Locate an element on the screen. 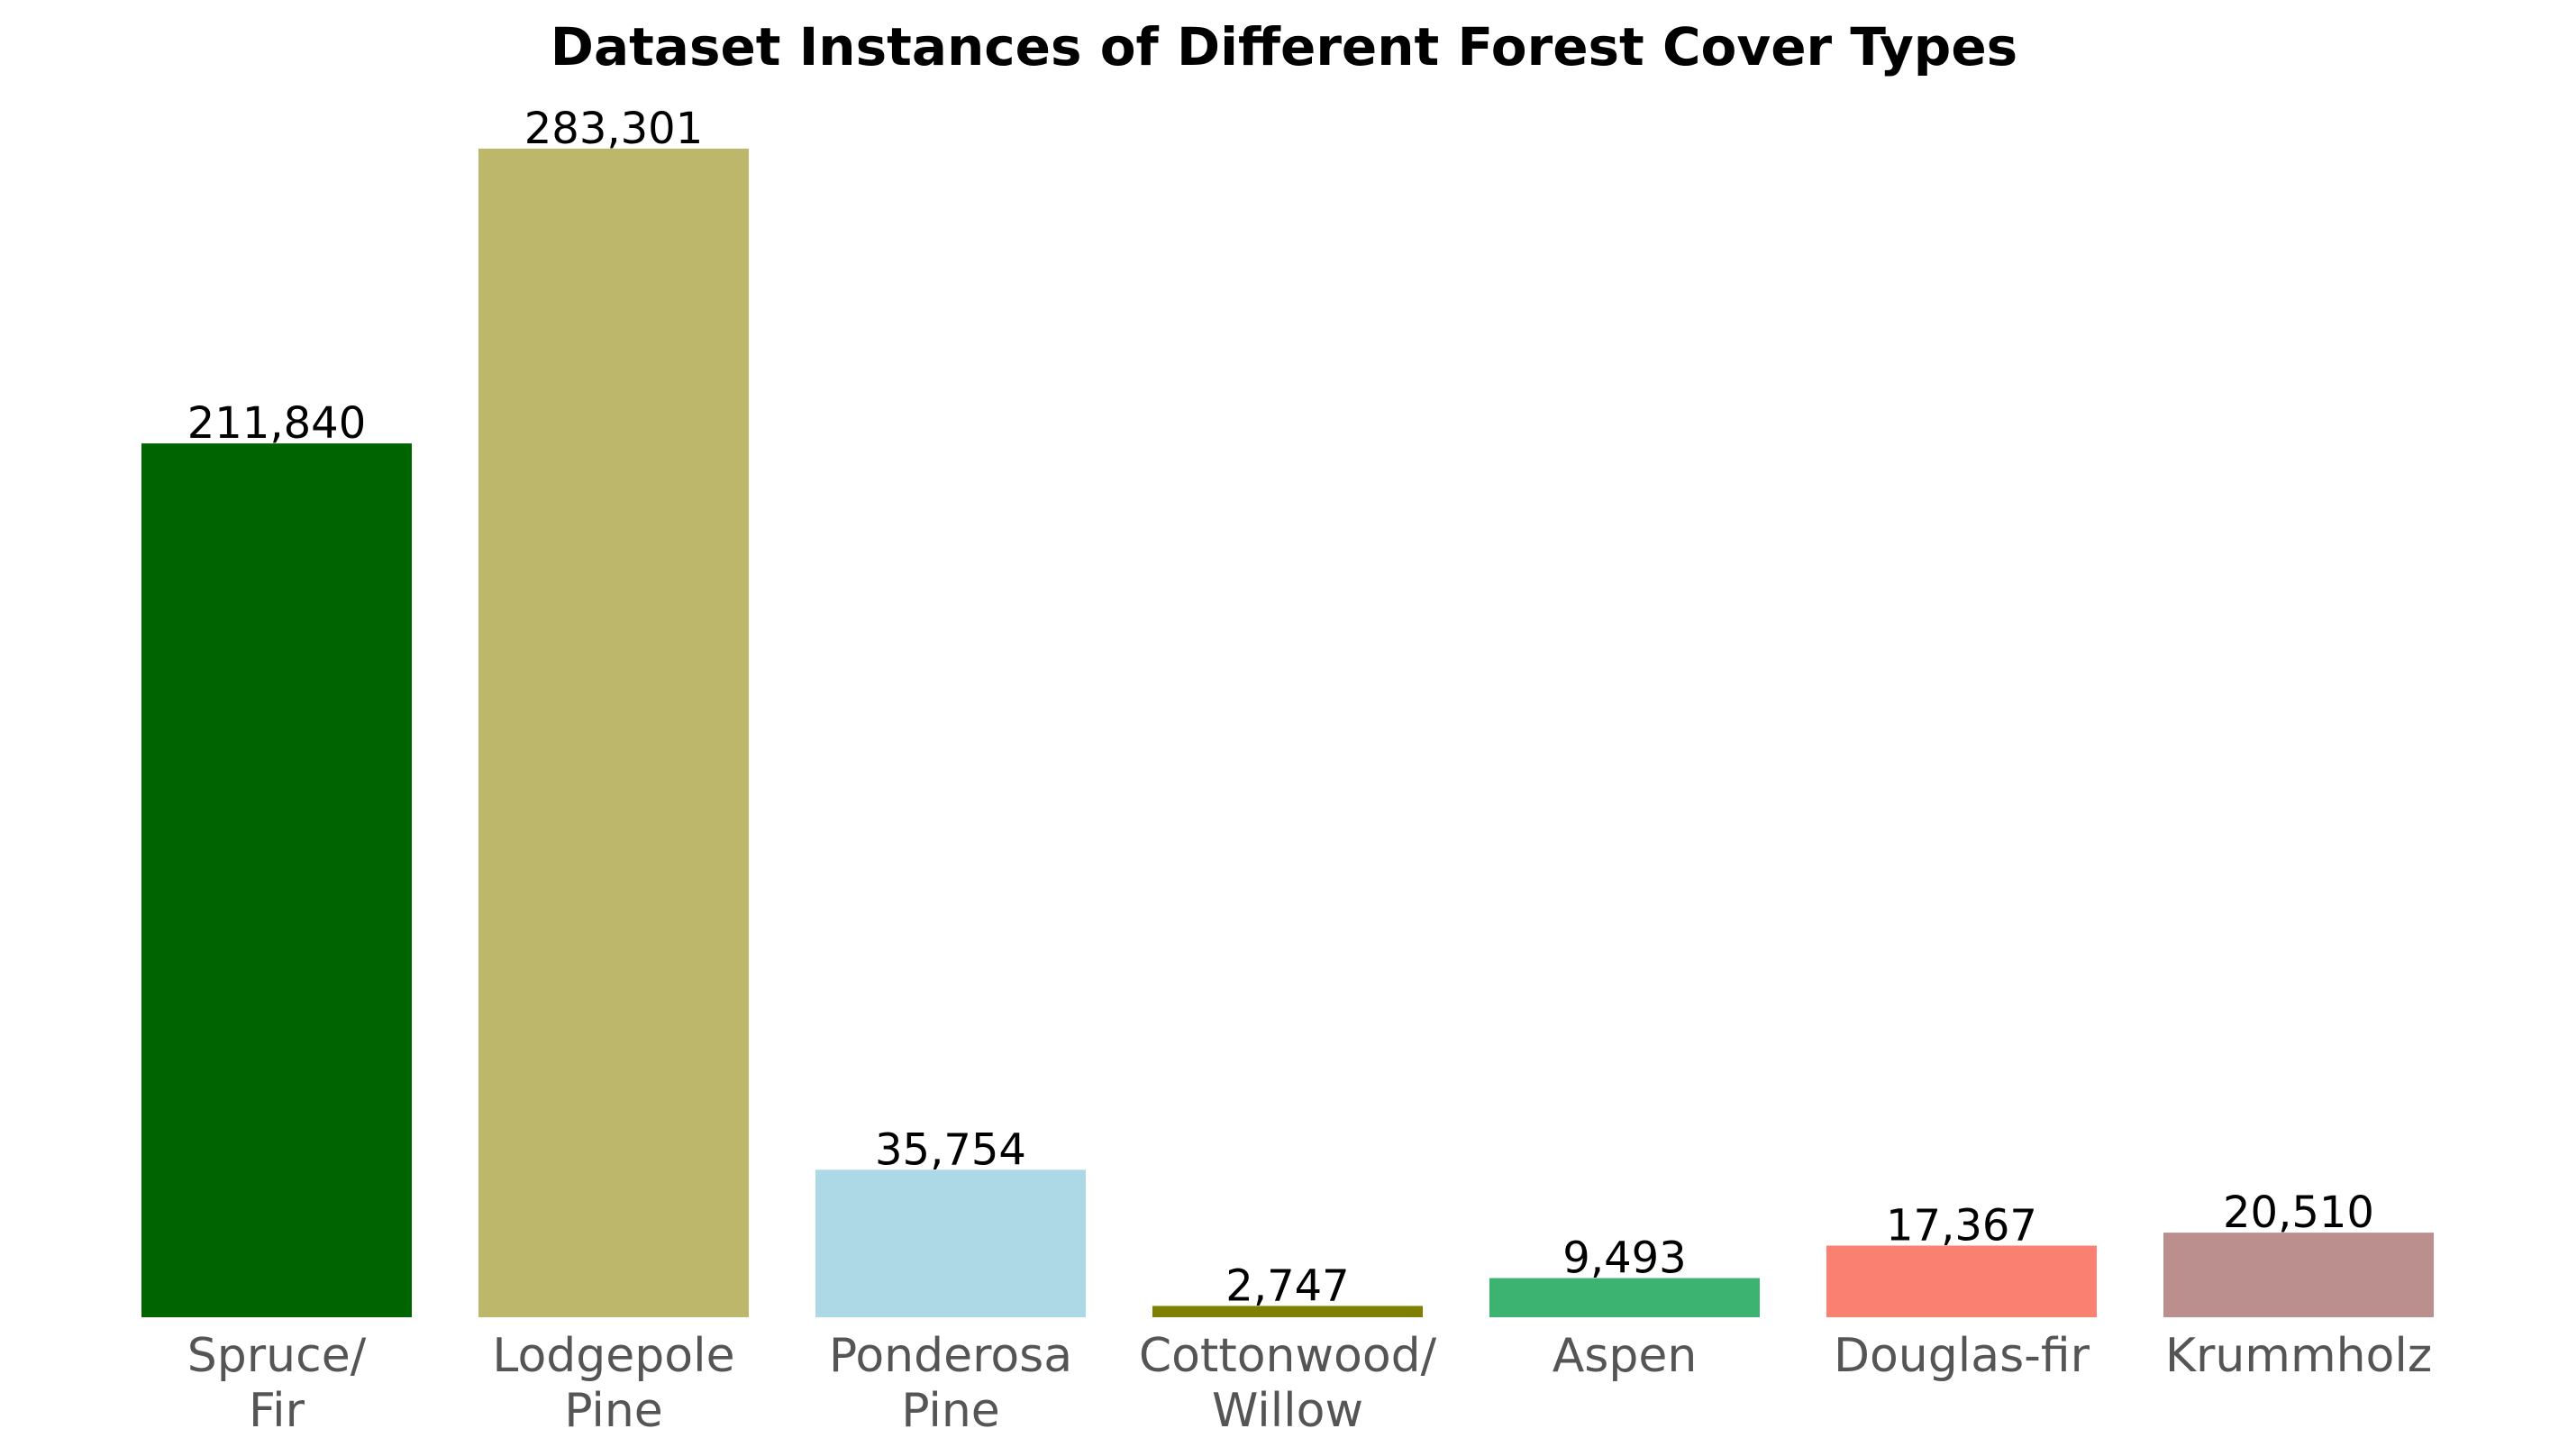 The width and height of the screenshot is (2568, 1456). bar-value-label: 9,493 is located at coordinates (1624, 1258).